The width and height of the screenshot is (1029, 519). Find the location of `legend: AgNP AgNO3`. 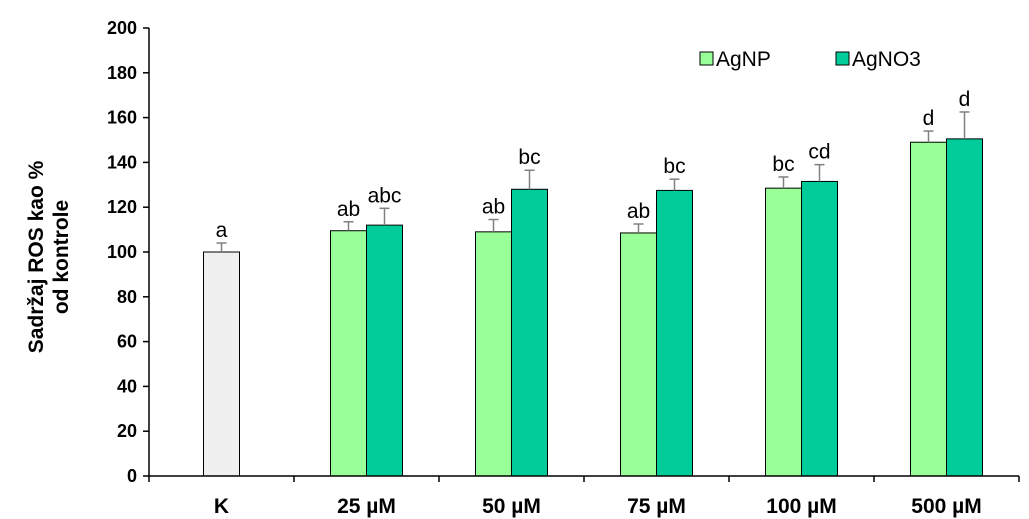

legend: AgNP AgNO3 is located at coordinates (810, 59).